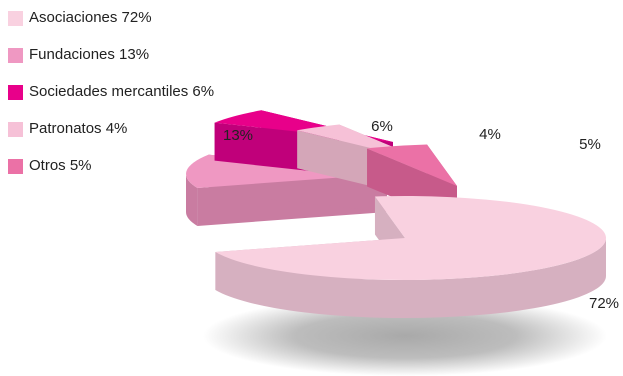 This screenshot has width=623, height=376. What do you see at coordinates (89, 54) in the screenshot?
I see `legend-label: Fundaciones 13%` at bounding box center [89, 54].